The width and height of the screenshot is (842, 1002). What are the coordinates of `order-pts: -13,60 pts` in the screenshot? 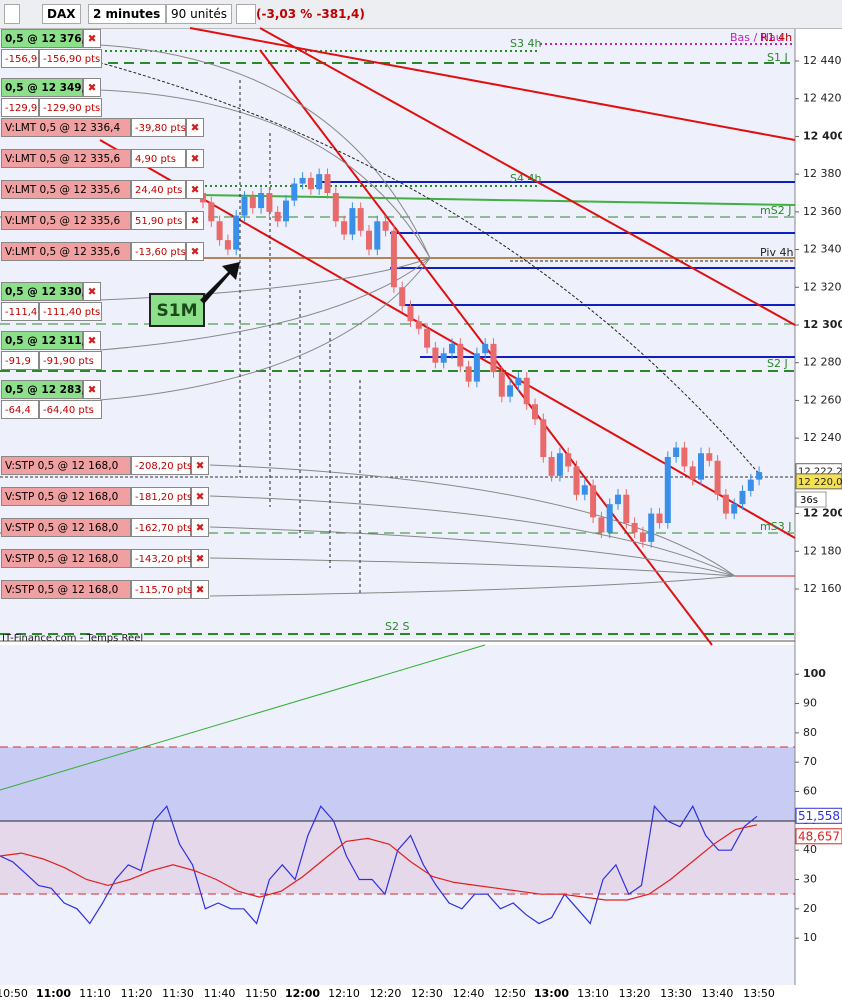 It's located at (158, 251).